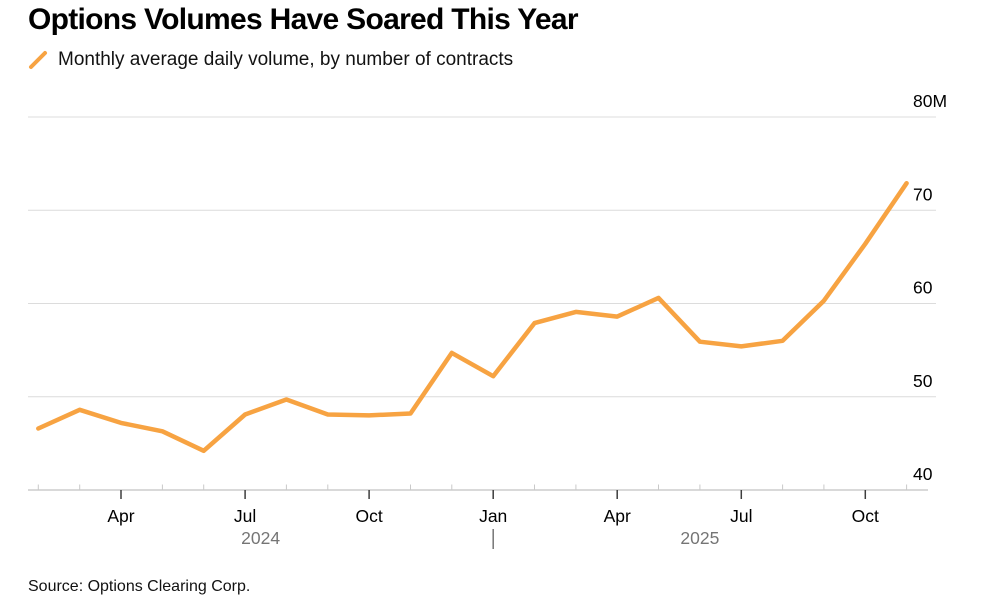 The width and height of the screenshot is (1001, 608). Describe the element at coordinates (923, 474) in the screenshot. I see `y-tick-label: 40` at that location.